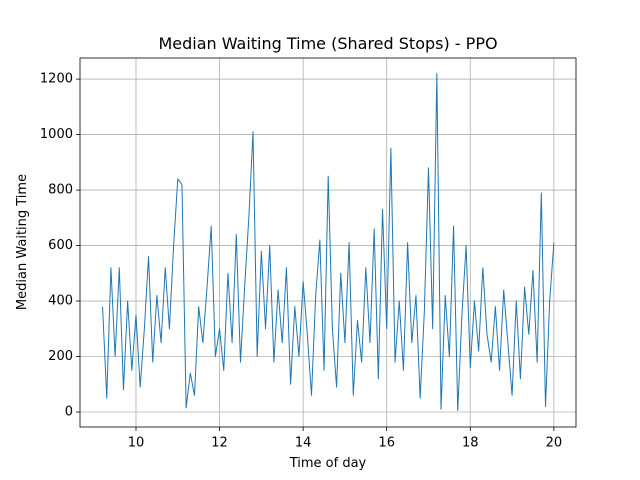 This screenshot has width=640, height=480. What do you see at coordinates (56, 79) in the screenshot?
I see `y-tick-label: 1200` at bounding box center [56, 79].